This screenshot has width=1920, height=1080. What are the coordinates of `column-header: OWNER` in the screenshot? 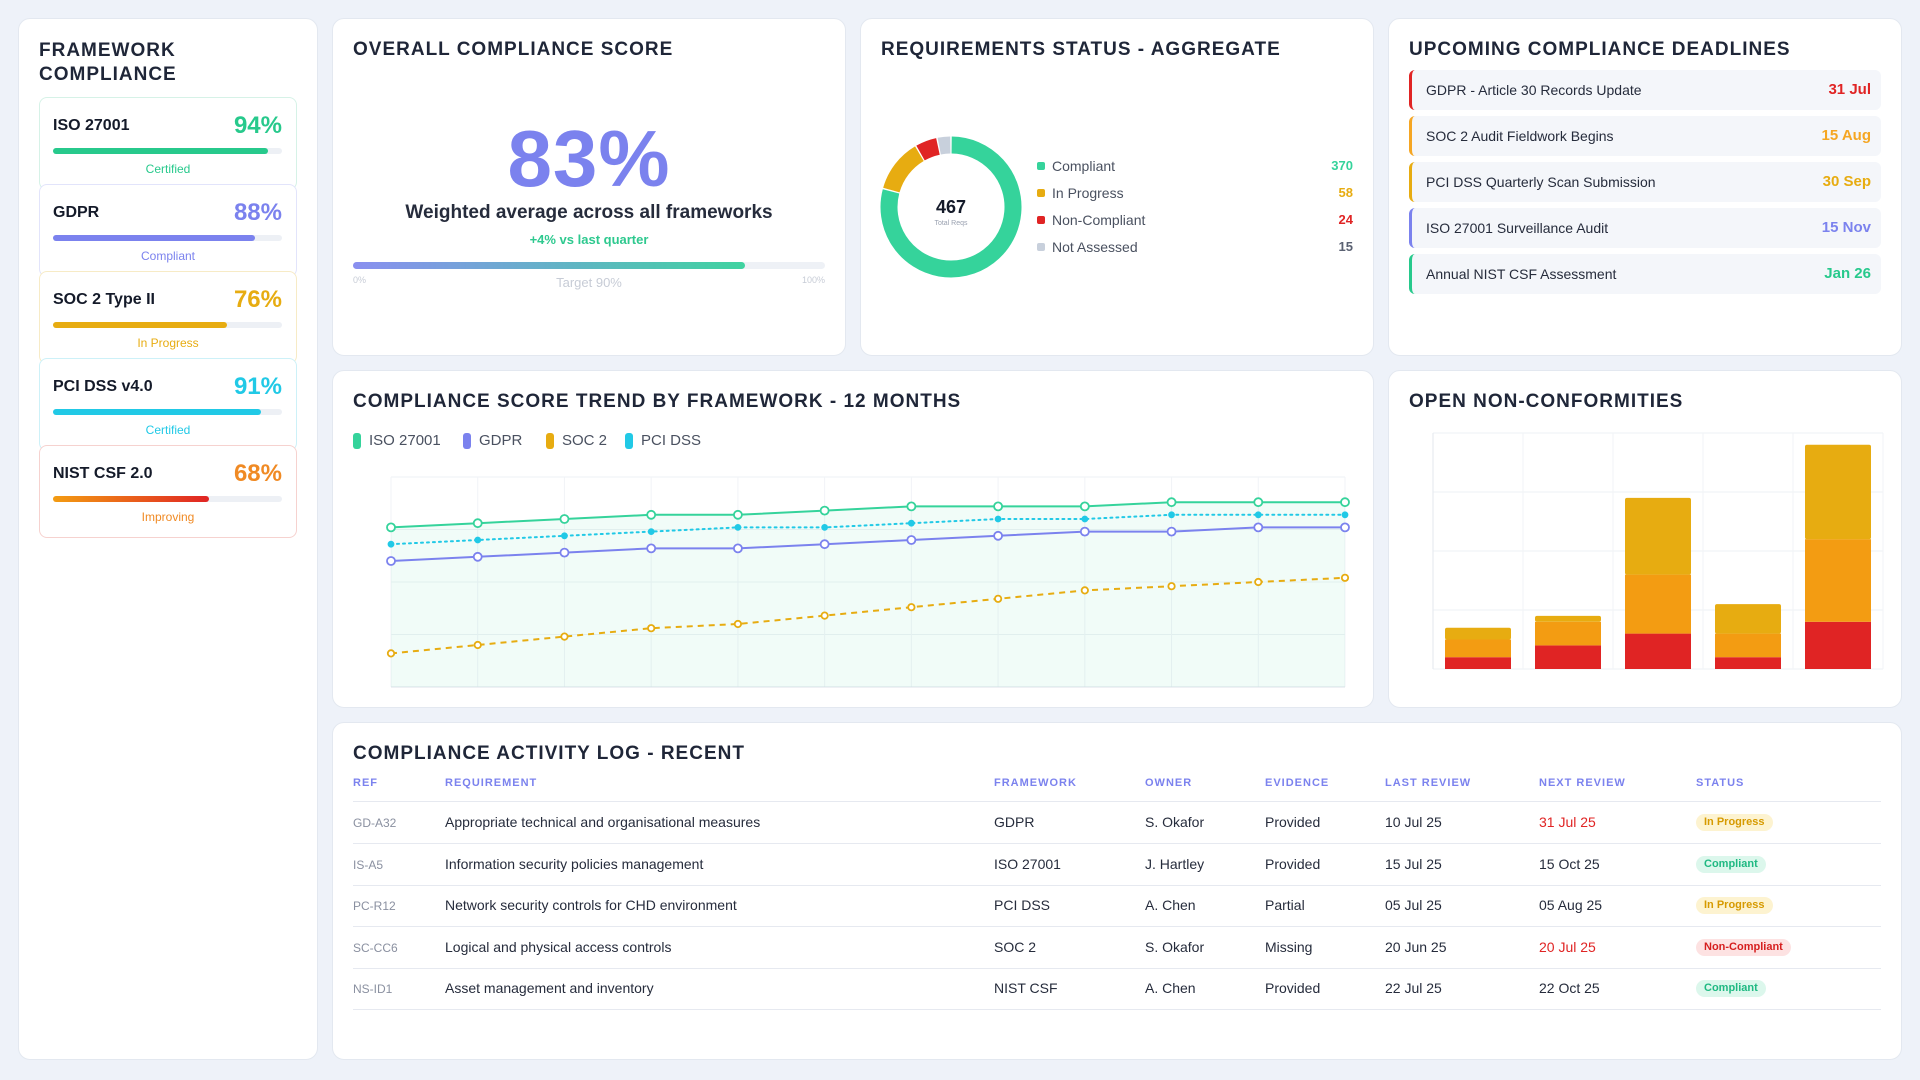 It's located at (1169, 783).